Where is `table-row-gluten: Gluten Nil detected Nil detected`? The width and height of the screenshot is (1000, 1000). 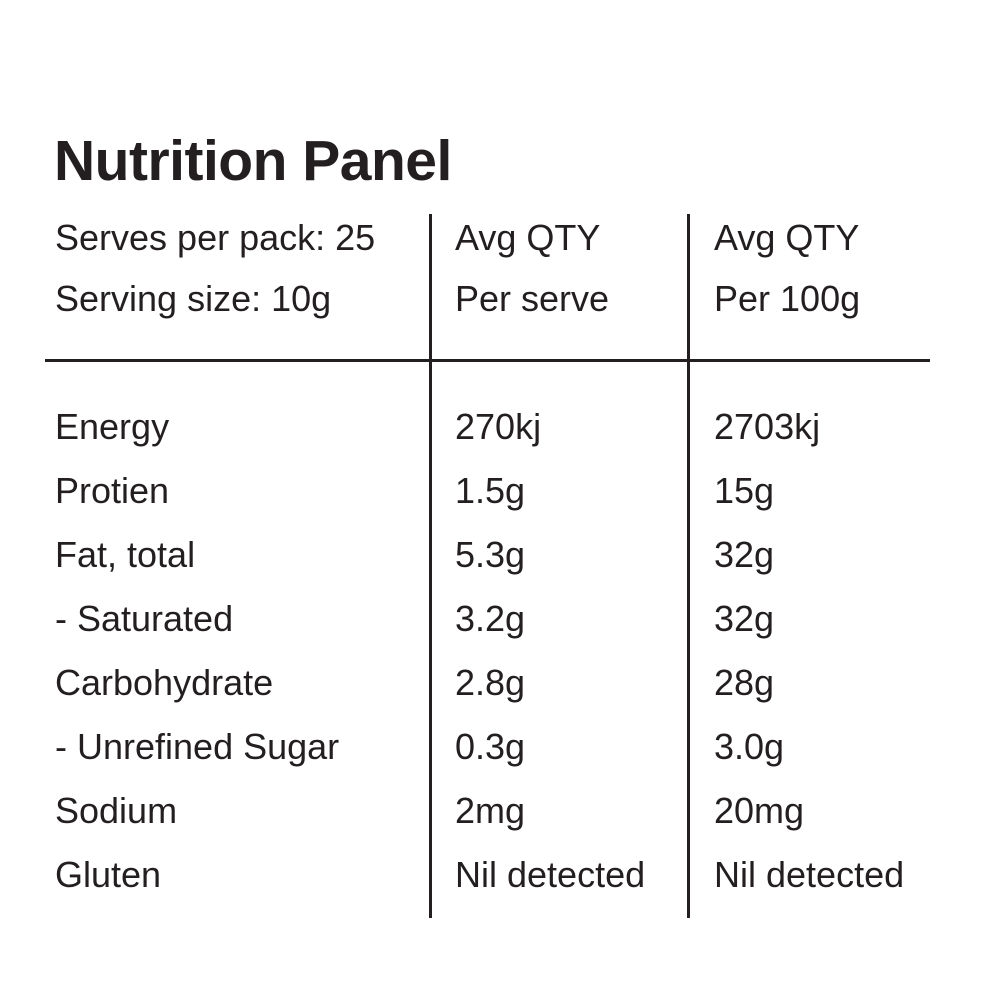
table-row-gluten: Gluten Nil detected Nil detected is located at coordinates (500, 875).